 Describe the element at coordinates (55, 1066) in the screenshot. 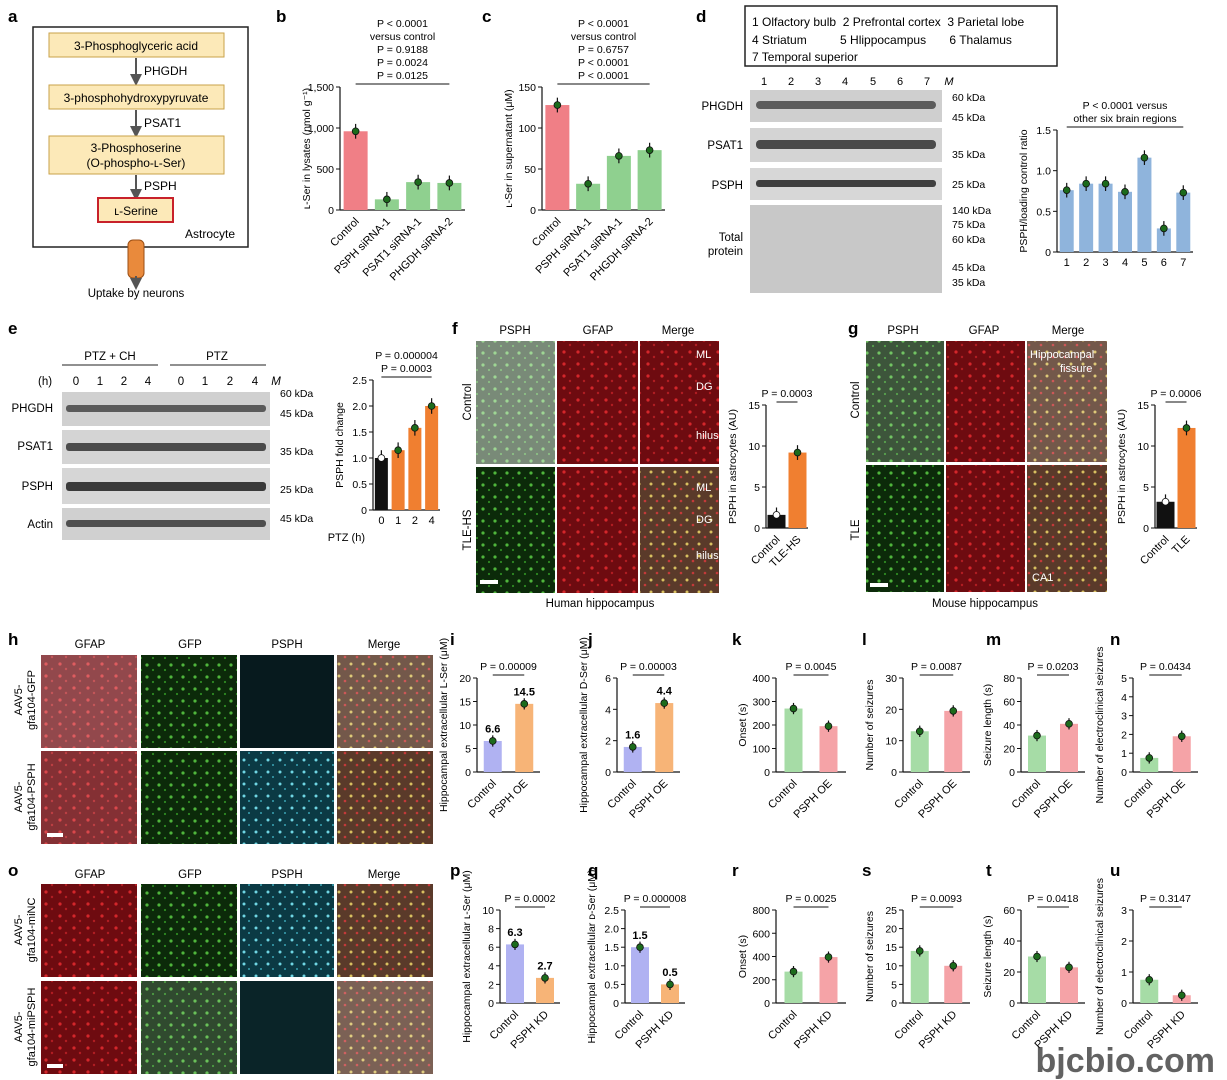

I see `scale-bar-o` at that location.